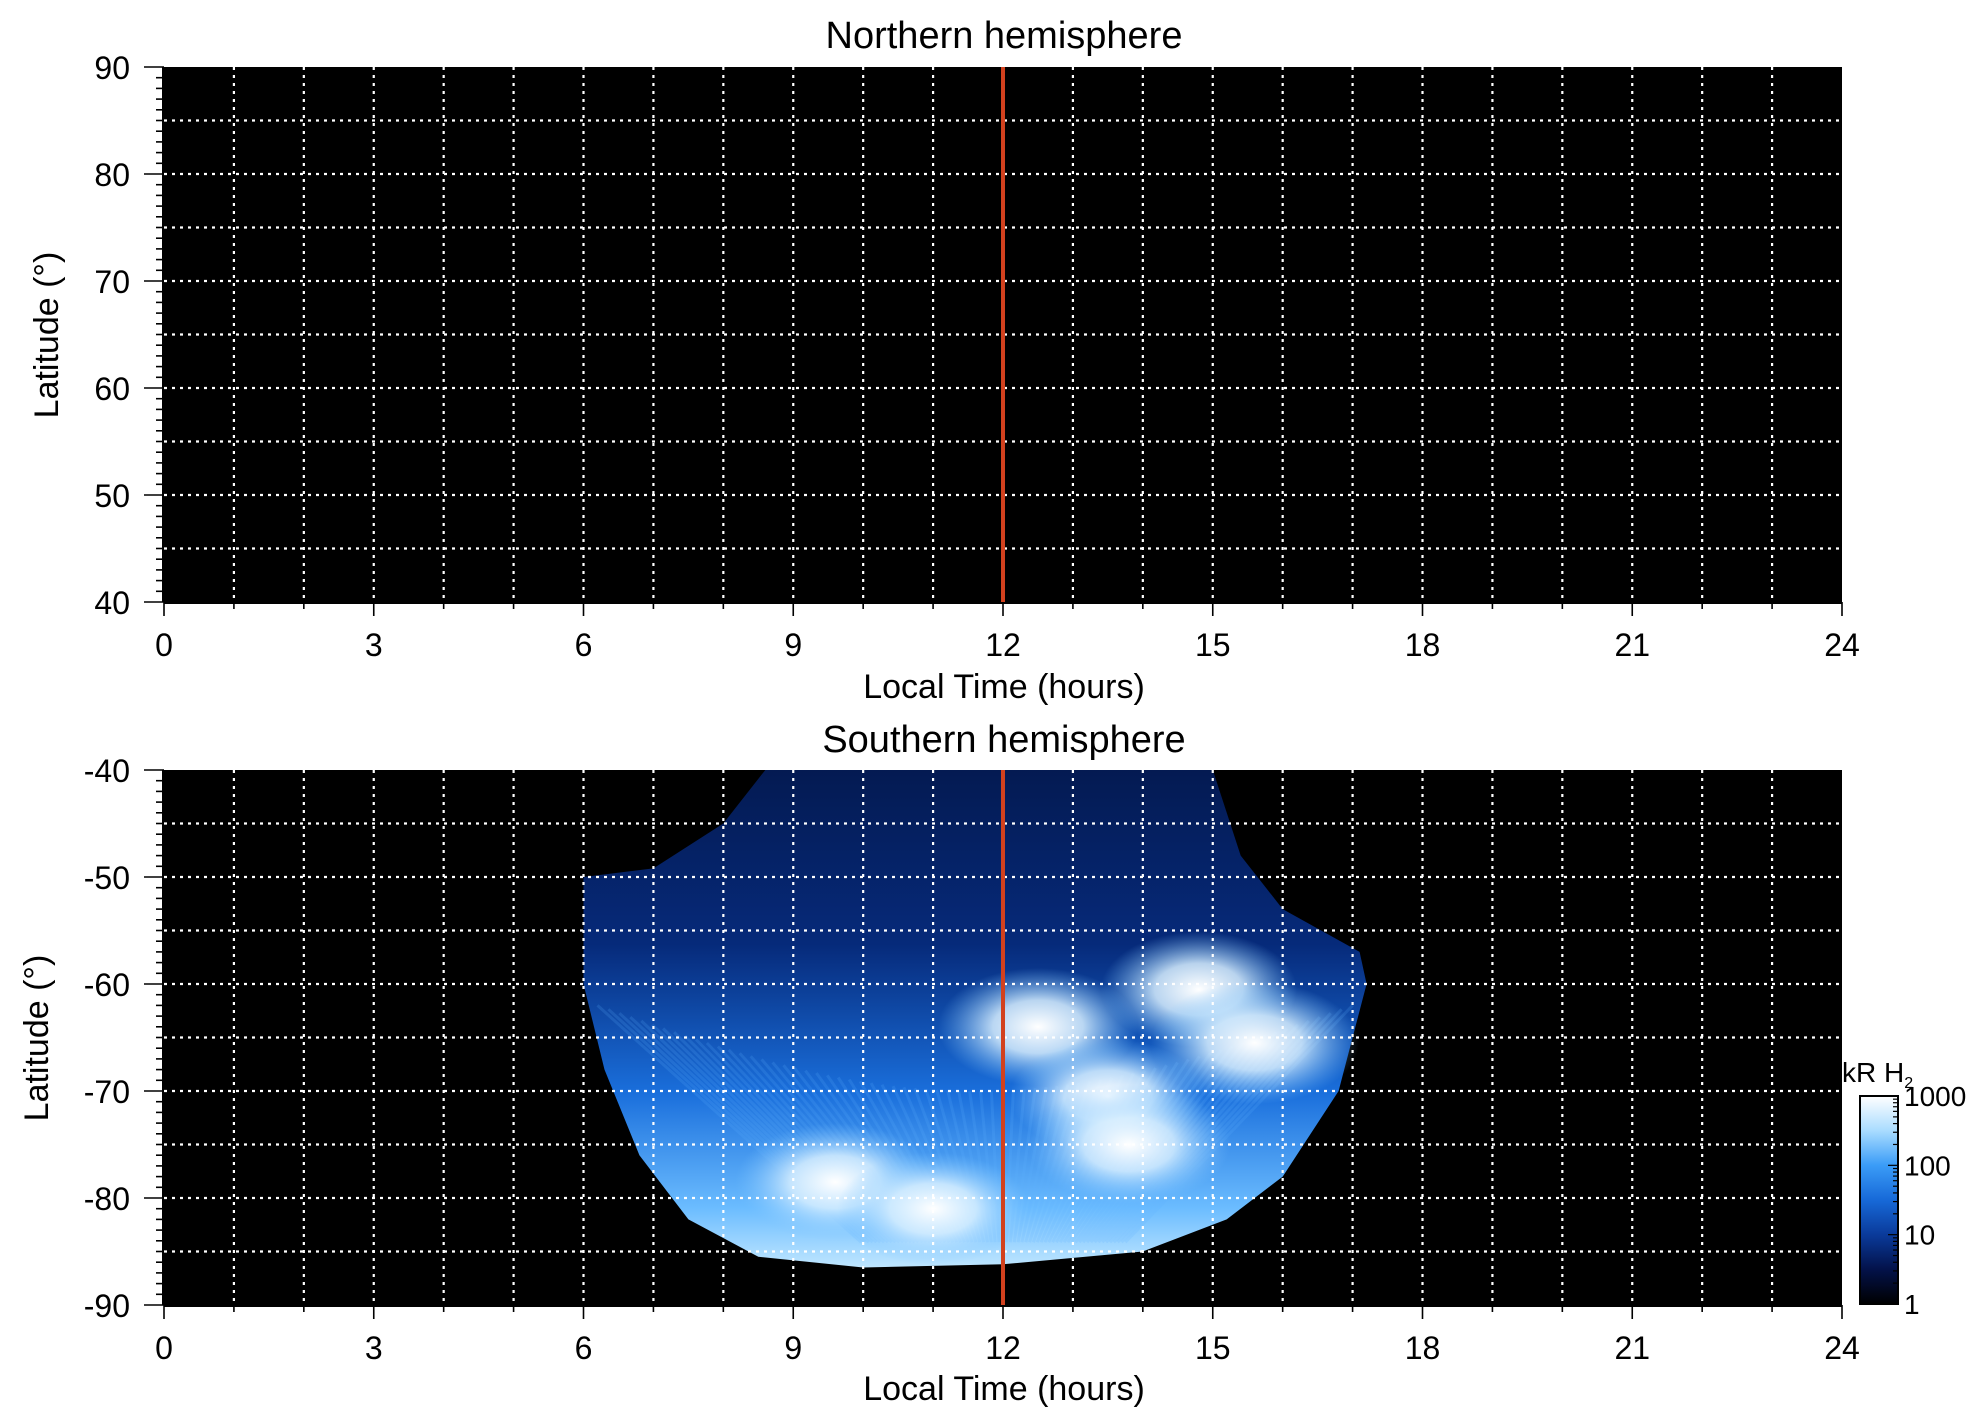 This screenshot has width=1983, height=1423. Describe the element at coordinates (1927, 1200) in the screenshot. I see `colorbar-ticks: 1 10 100 1000` at that location.